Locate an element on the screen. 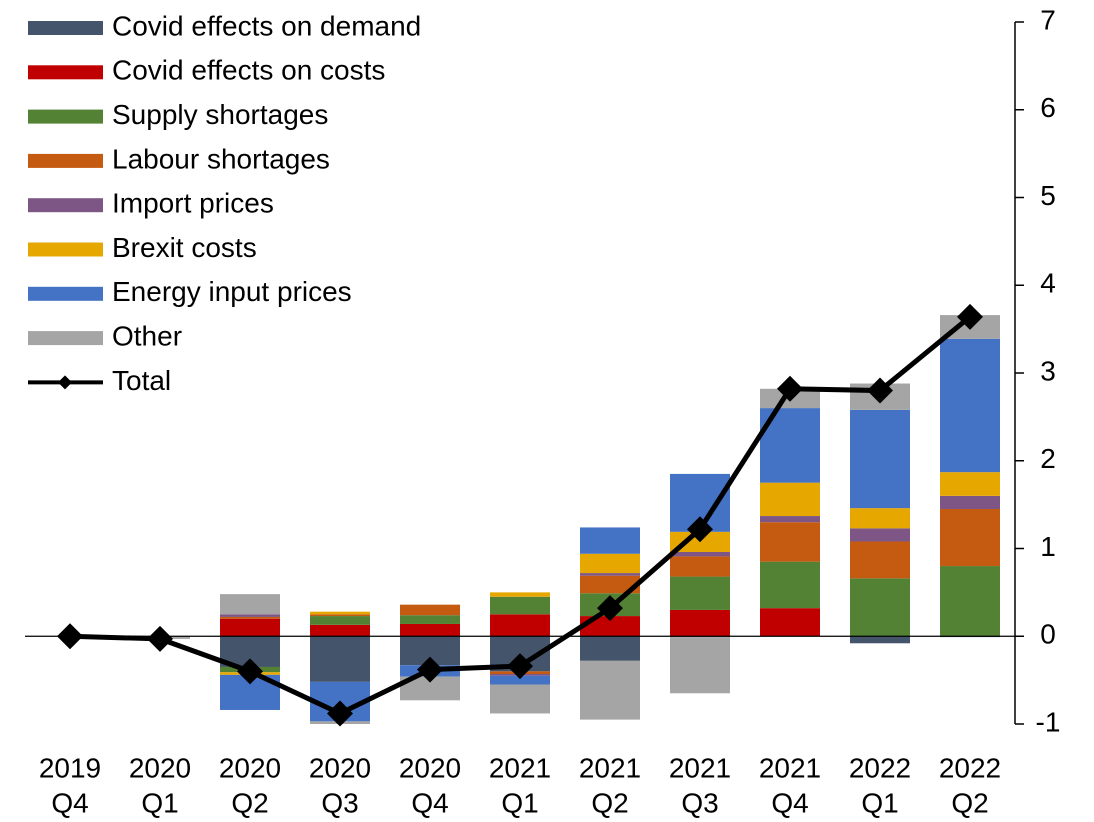 This screenshot has height=822, width=1094. legend-label: Total is located at coordinates (141, 380).